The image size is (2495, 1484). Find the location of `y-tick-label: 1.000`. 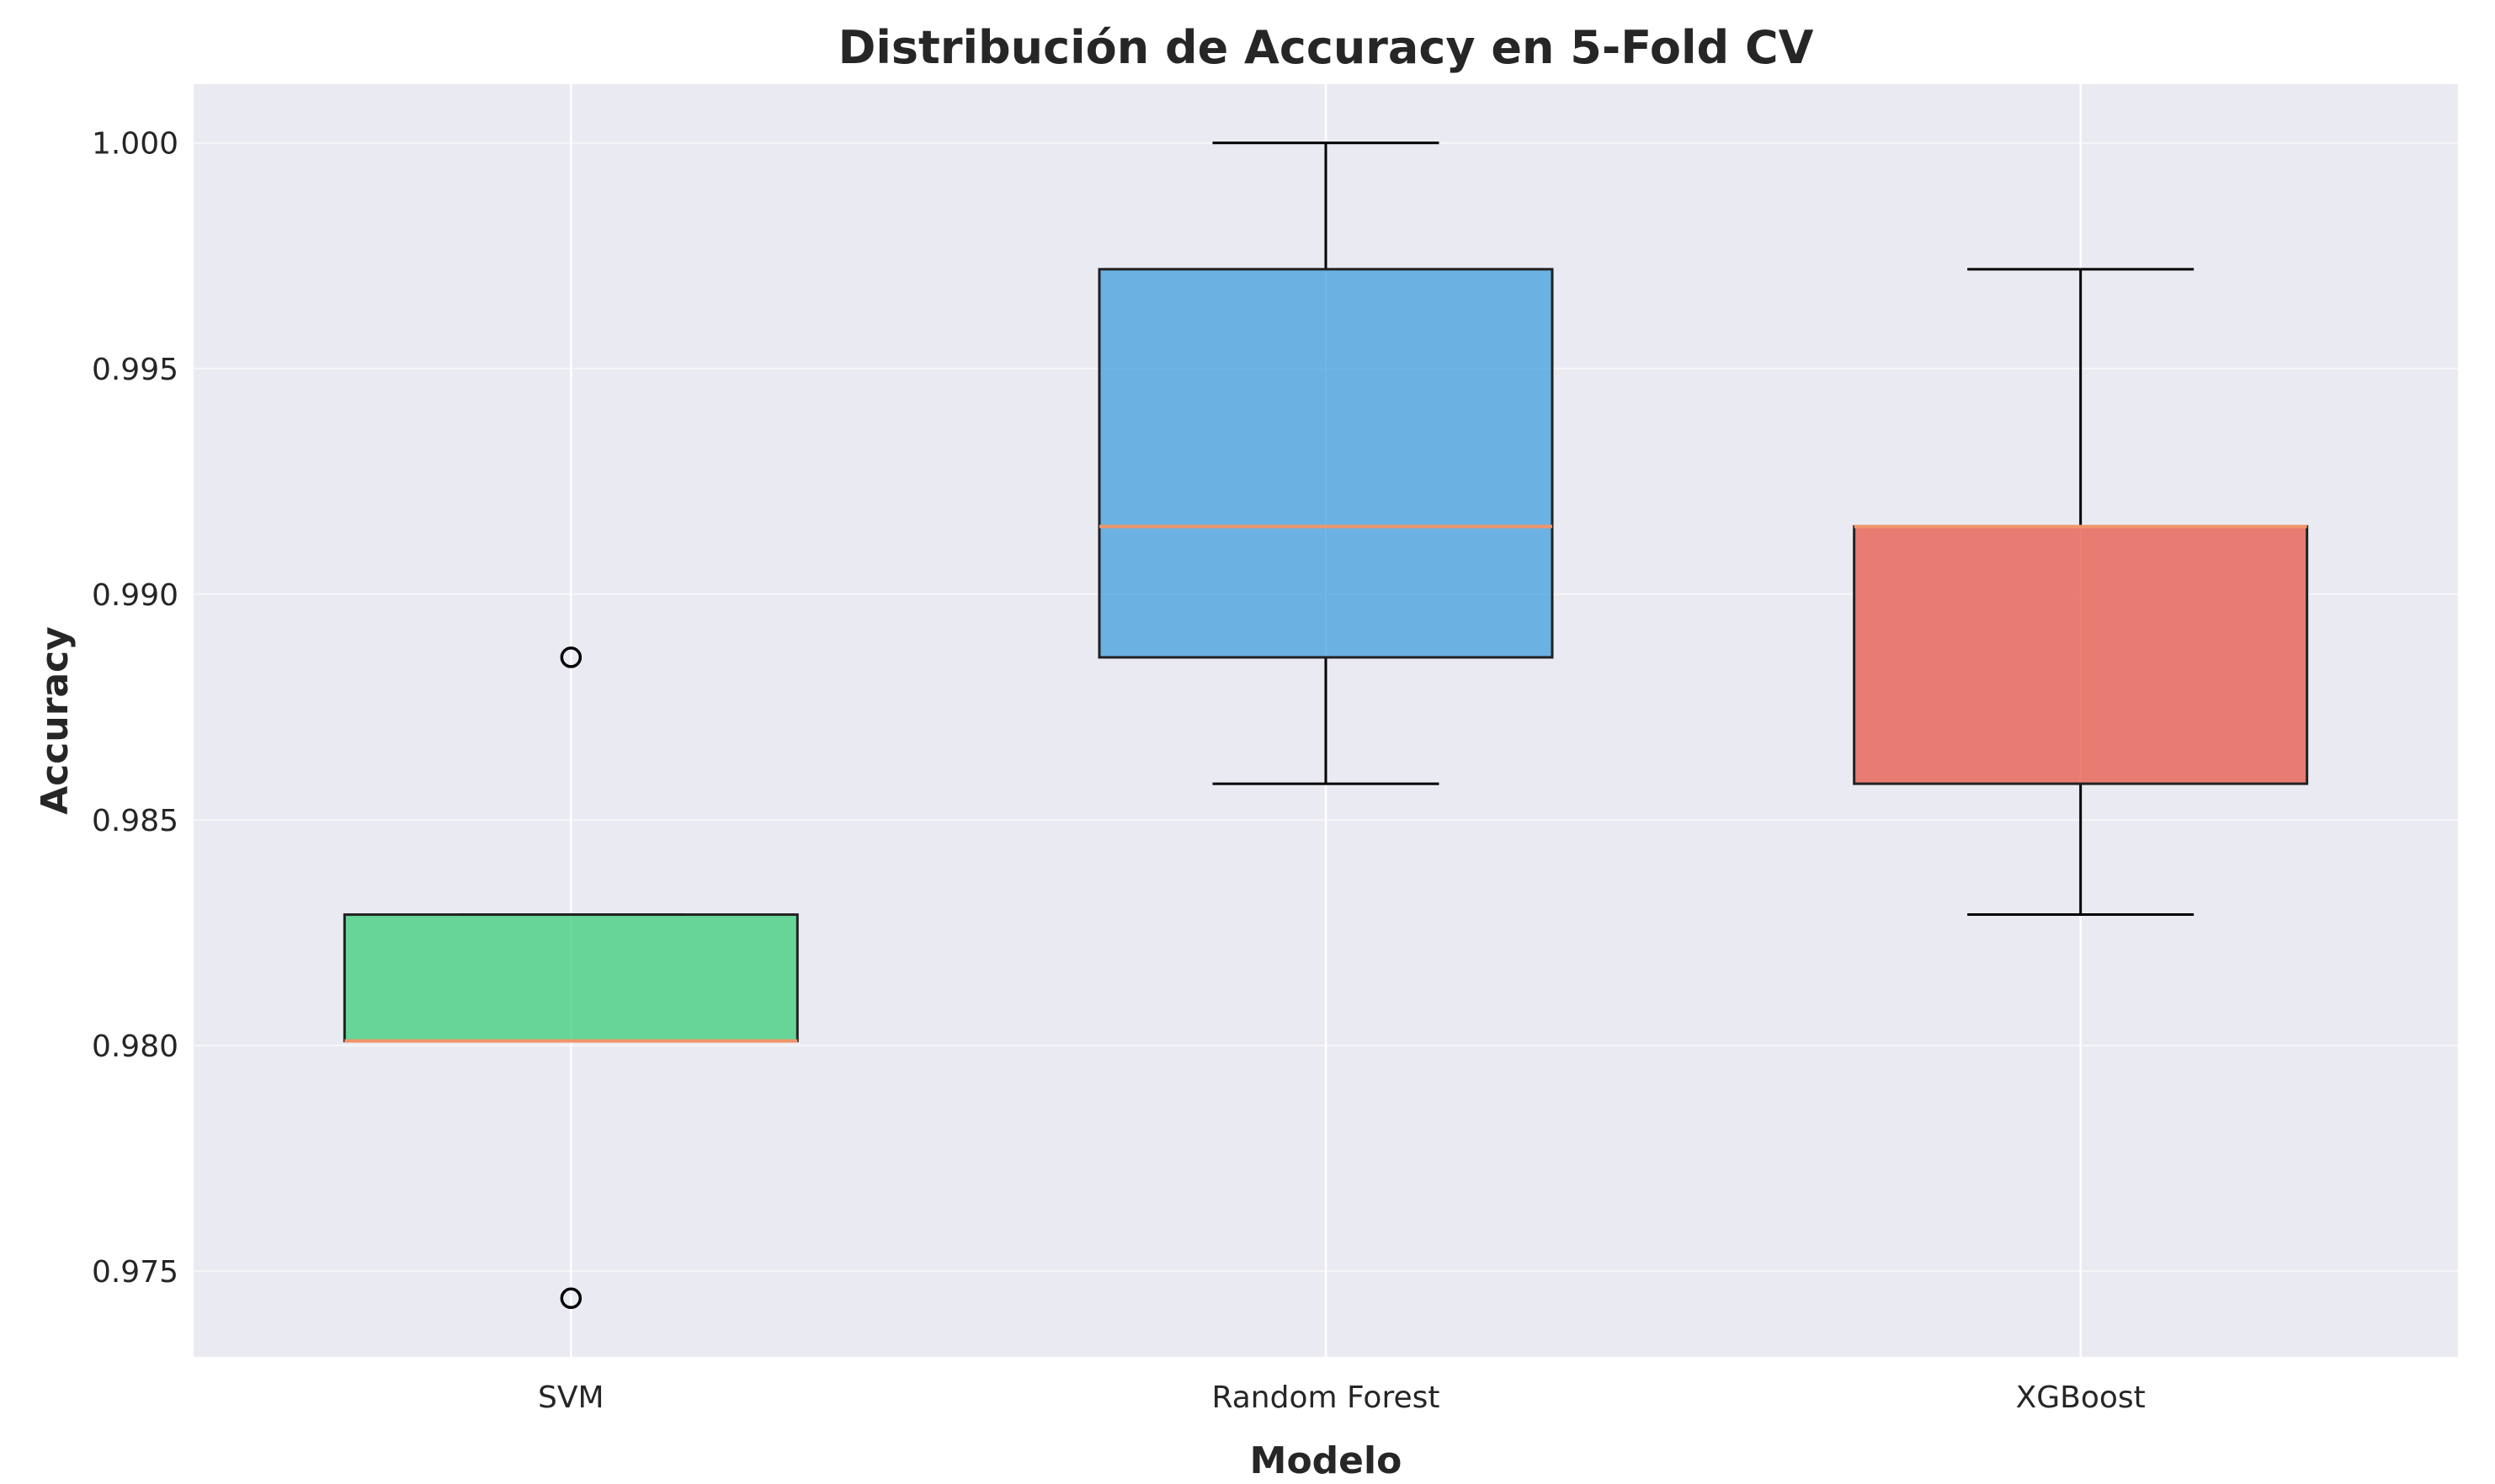

y-tick-label: 1.000 is located at coordinates (135, 144).